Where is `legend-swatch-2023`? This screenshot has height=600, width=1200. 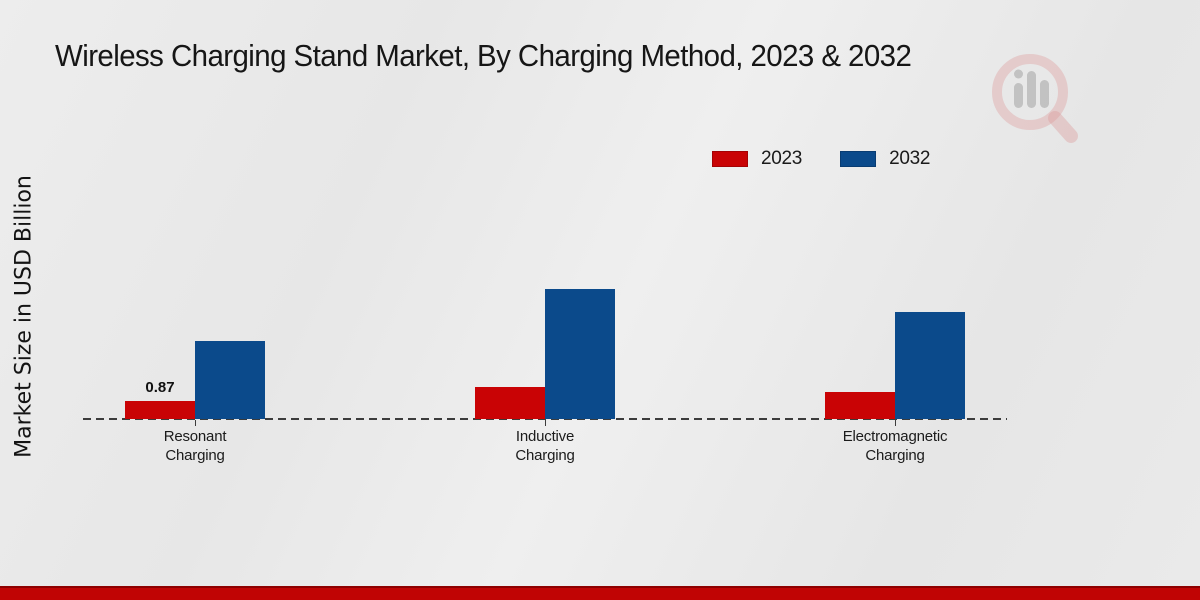 legend-swatch-2023 is located at coordinates (730, 159).